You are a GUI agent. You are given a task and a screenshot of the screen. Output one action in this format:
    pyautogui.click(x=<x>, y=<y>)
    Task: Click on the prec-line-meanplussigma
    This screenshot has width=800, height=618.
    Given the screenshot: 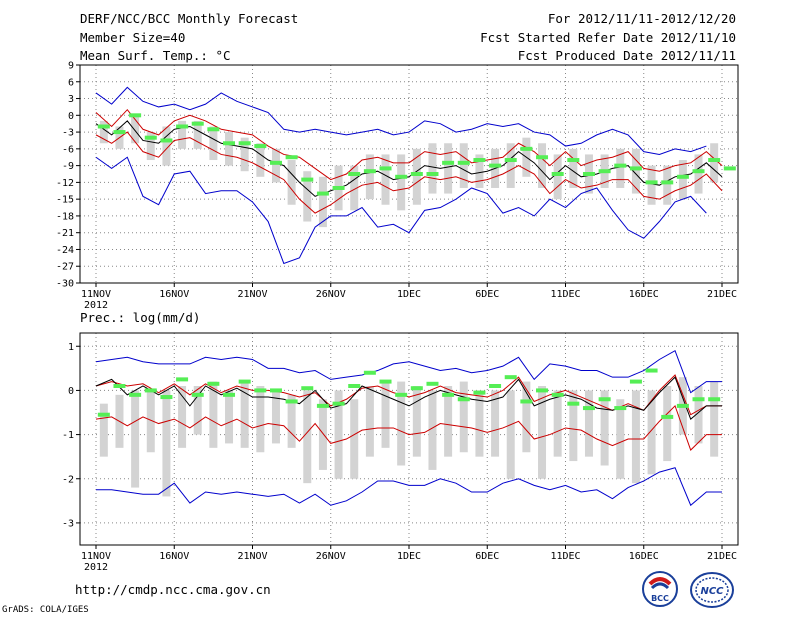 What is the action you would take?
    pyautogui.click(x=408, y=395)
    